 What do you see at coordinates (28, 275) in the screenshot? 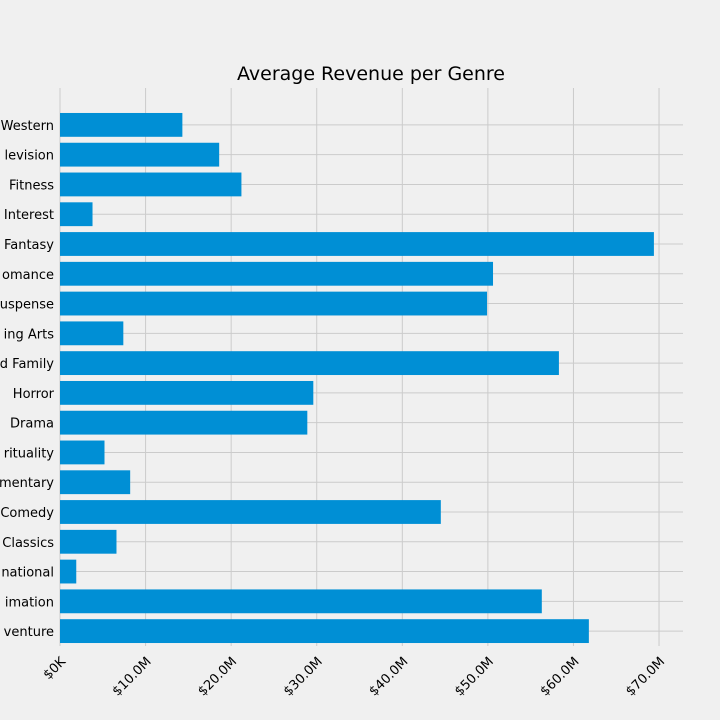
I see `category-label: omance` at bounding box center [28, 275].